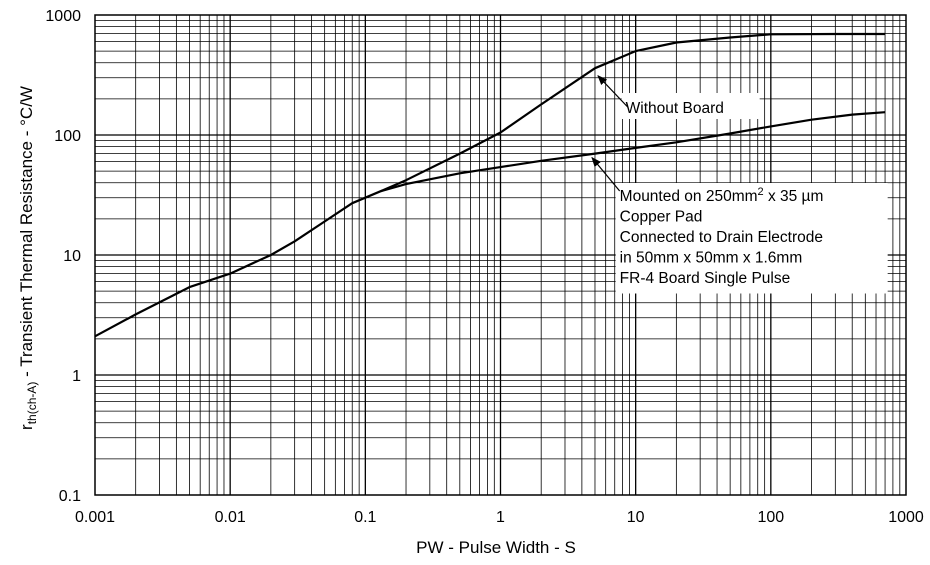 The image size is (930, 565). I want to click on y-tick-label: 100, so click(67, 136).